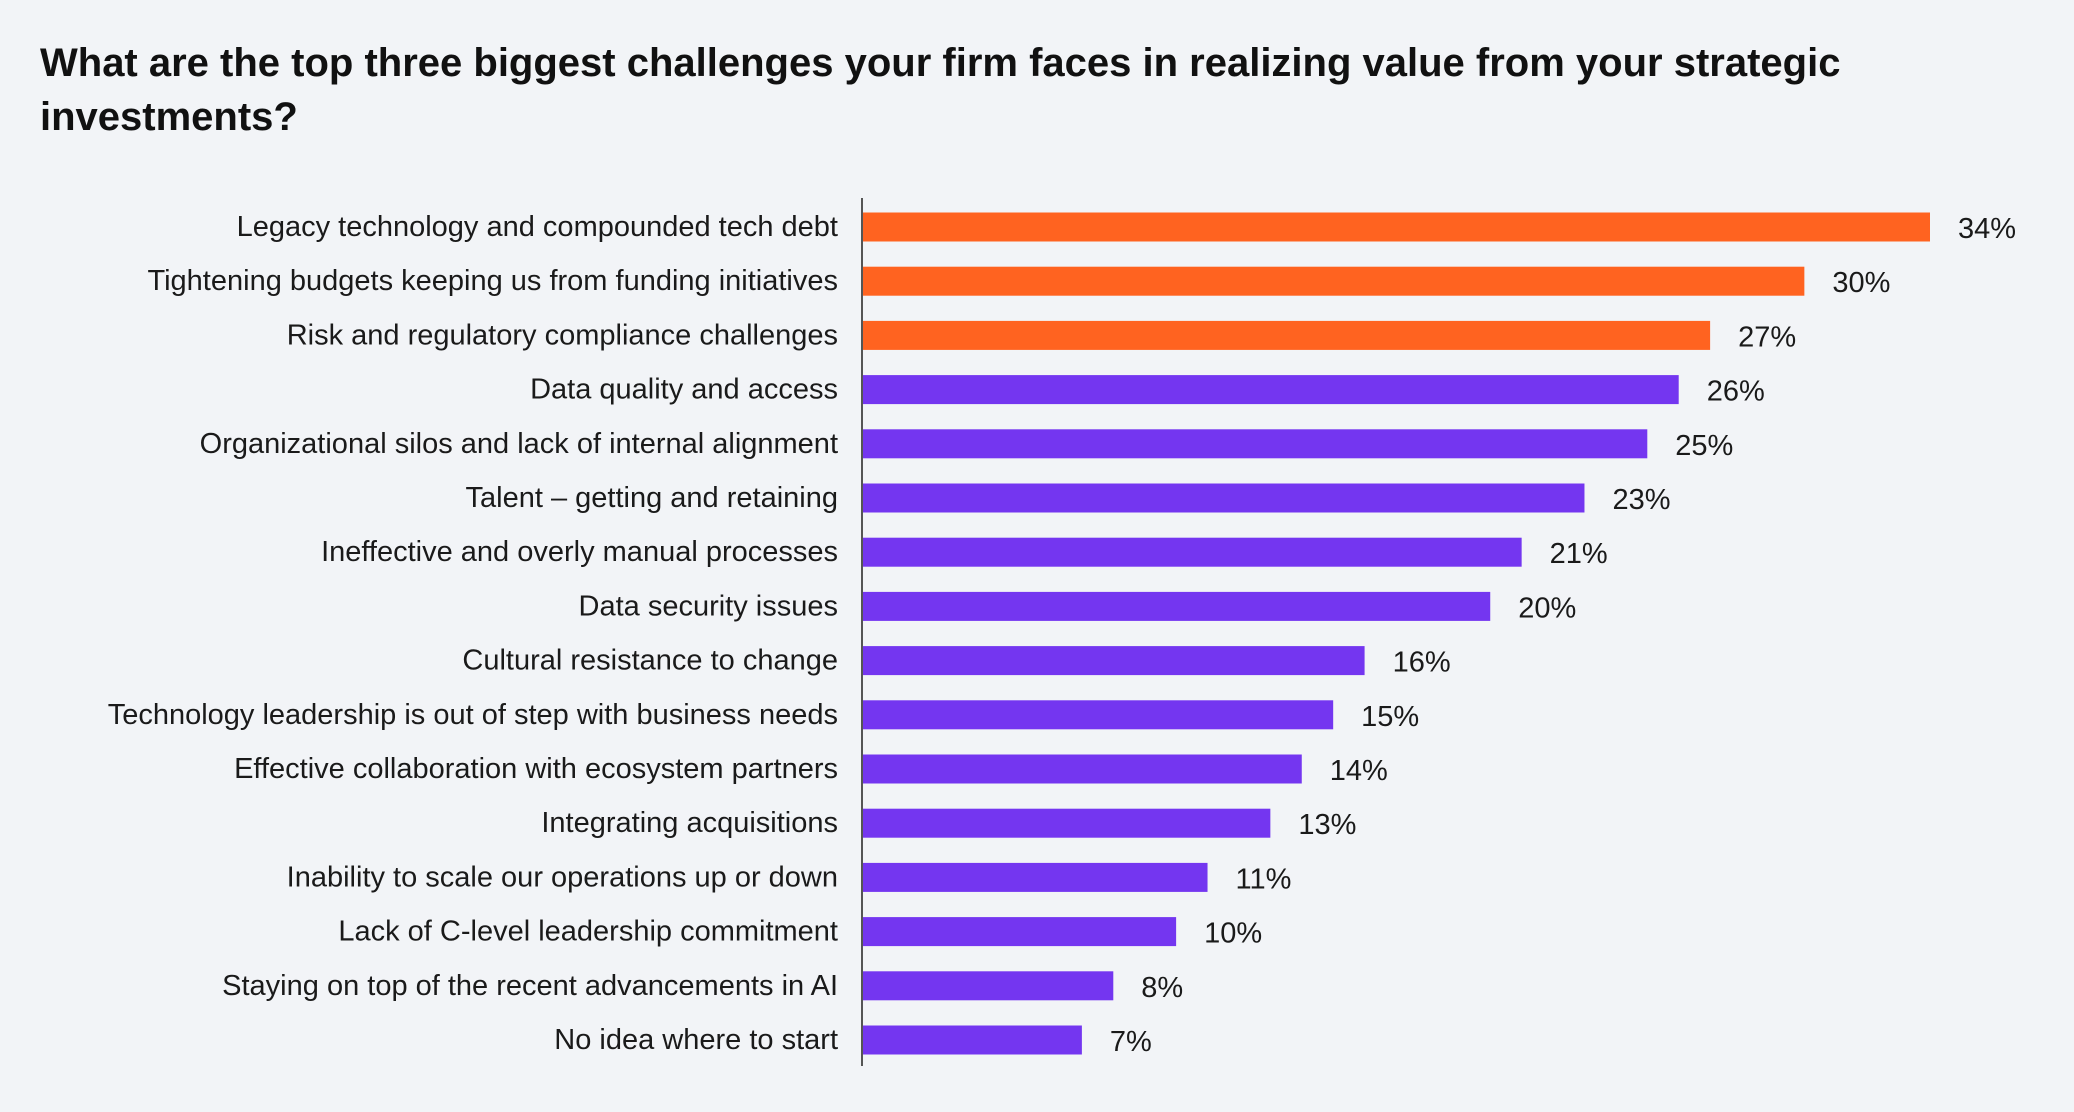 This screenshot has width=2074, height=1112. What do you see at coordinates (1767, 337) in the screenshot?
I see `value-label-3: 27%` at bounding box center [1767, 337].